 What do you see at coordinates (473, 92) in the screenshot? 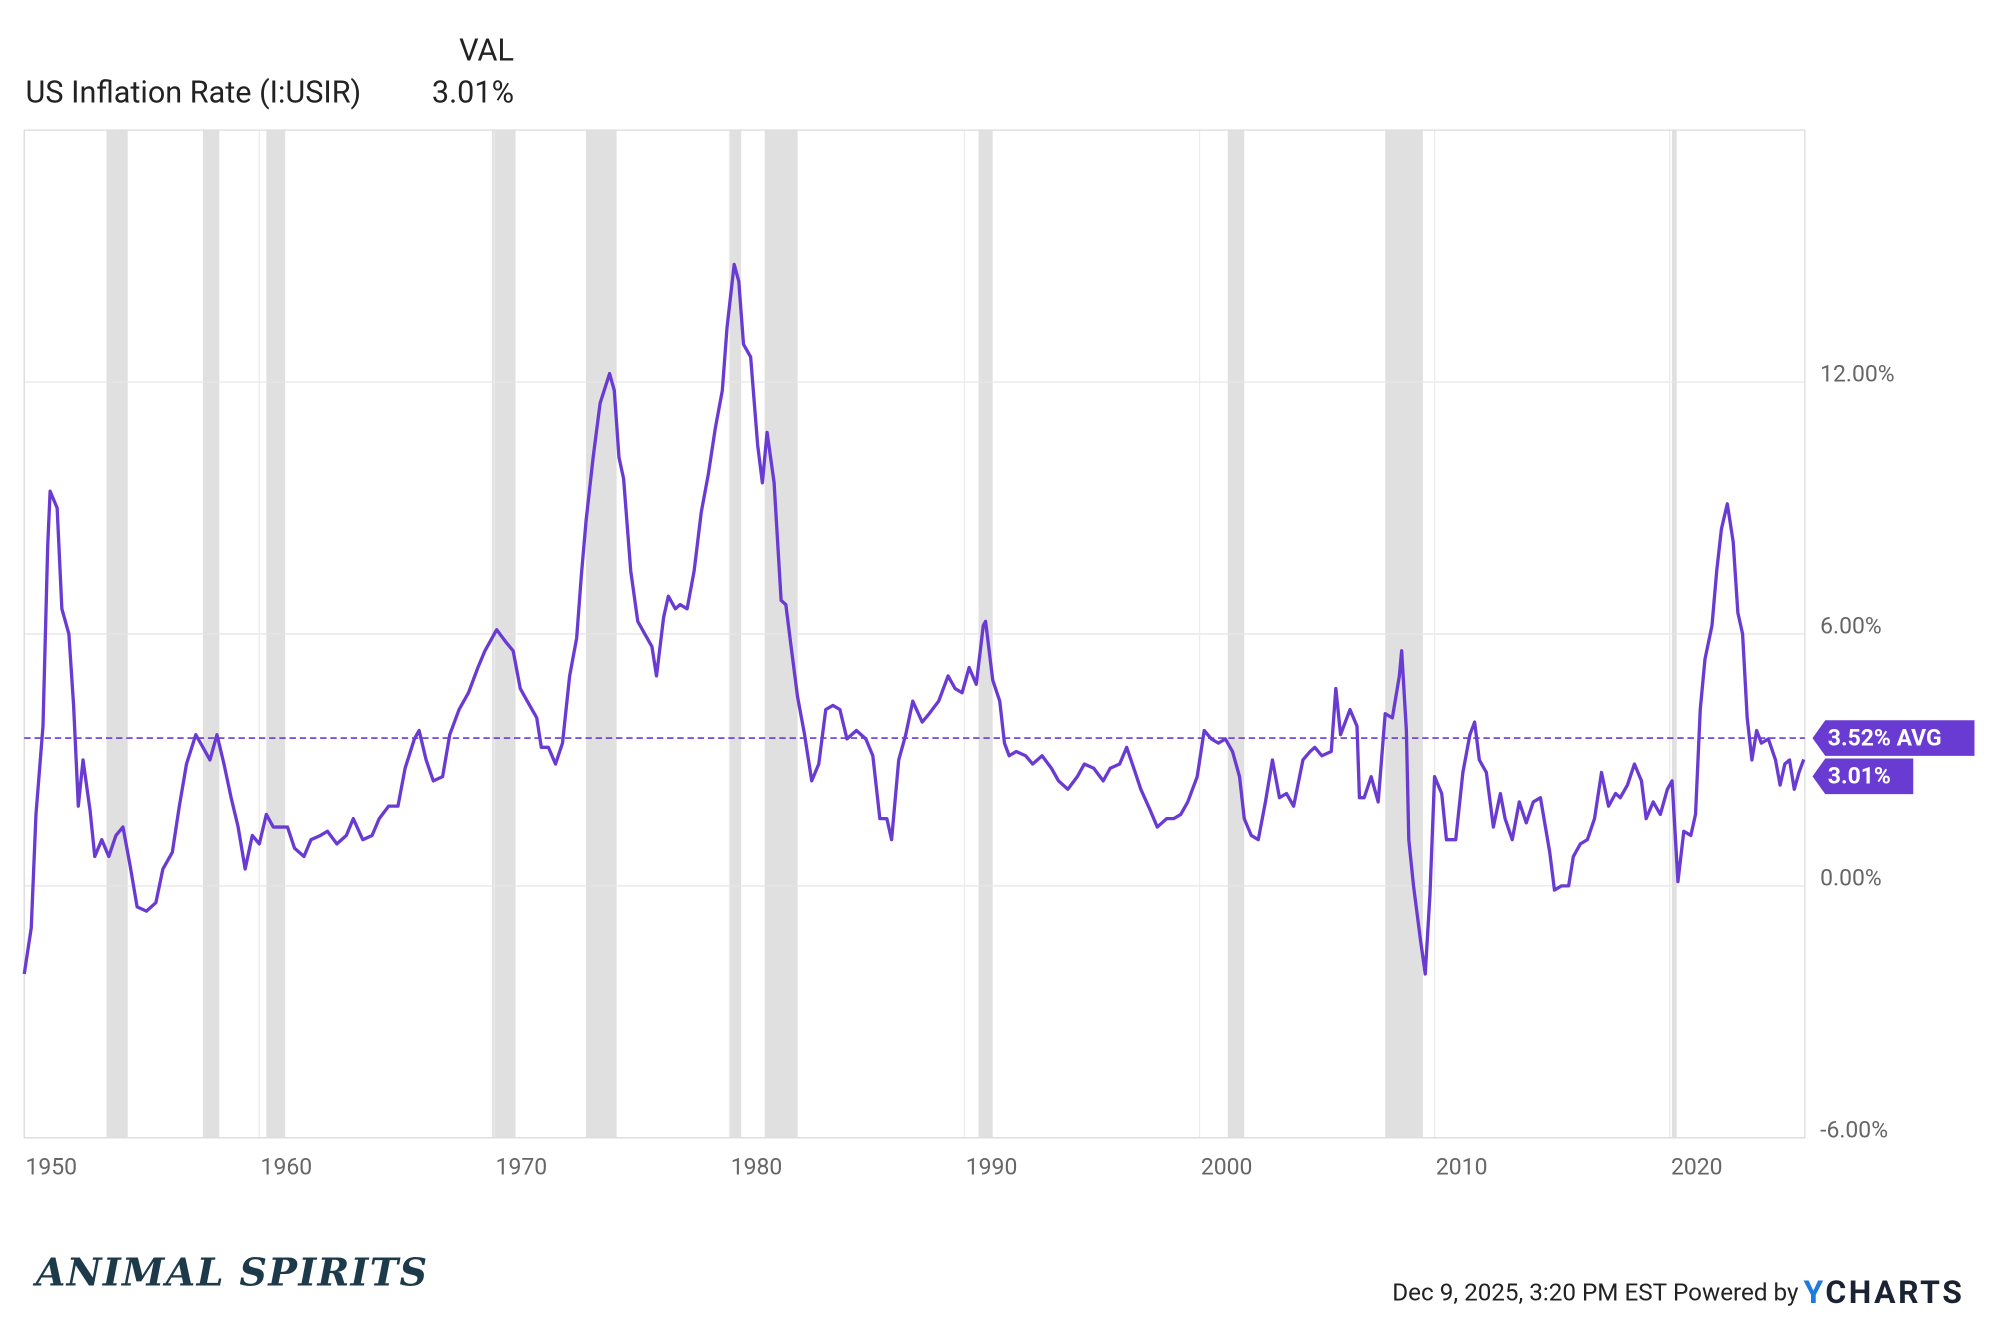
I see `series-value: 3.01%` at bounding box center [473, 92].